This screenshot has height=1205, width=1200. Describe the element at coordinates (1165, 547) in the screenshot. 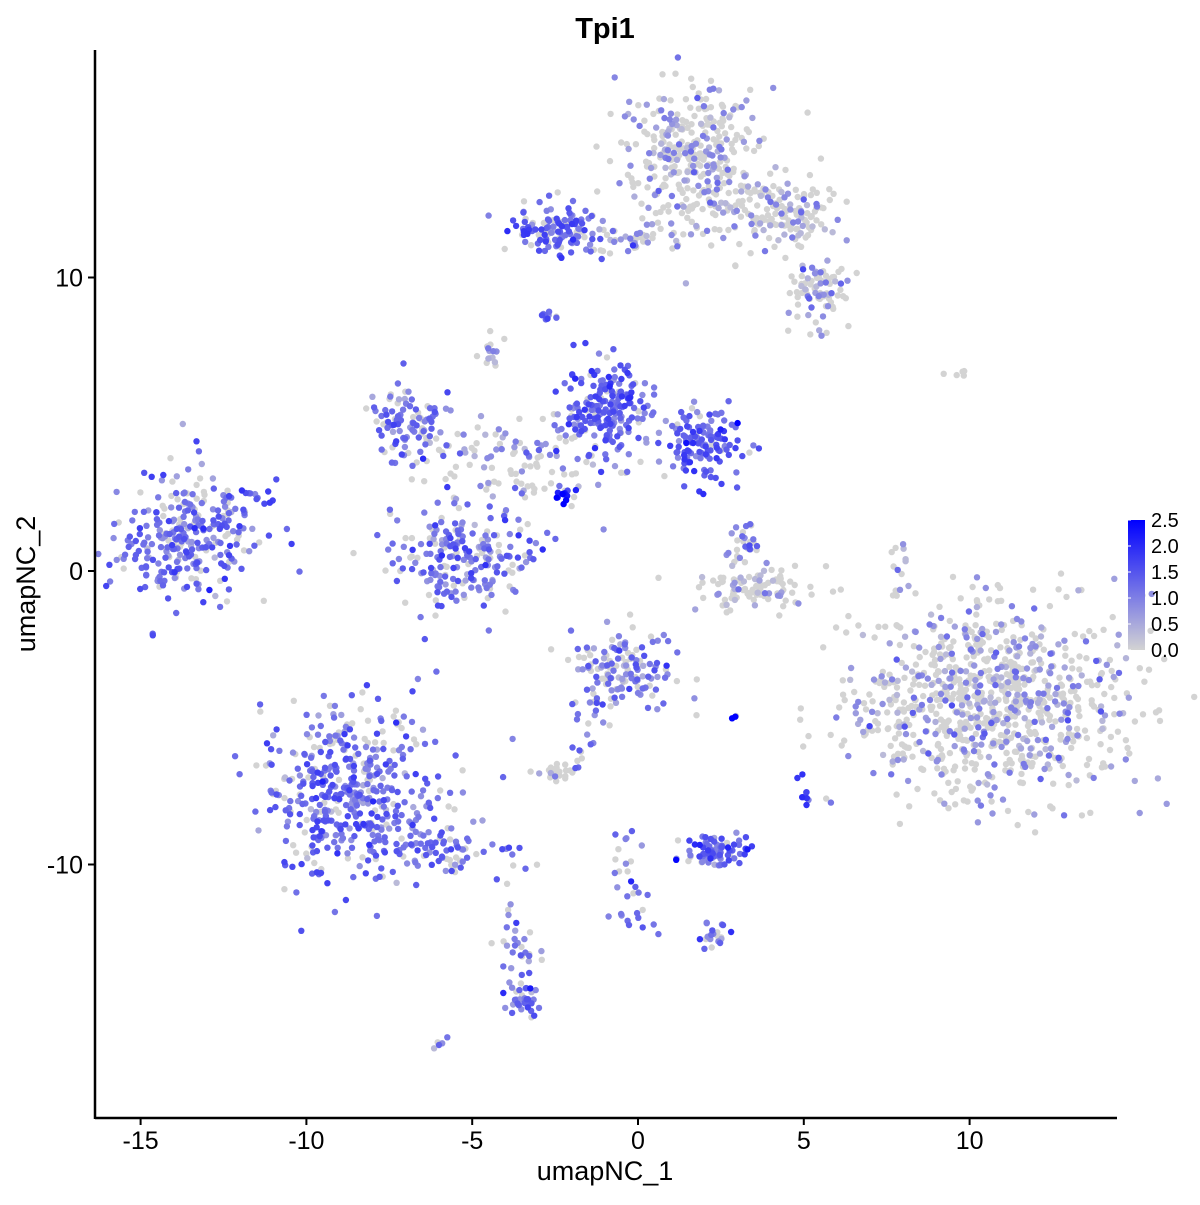

I see `legend-label: 2.0` at that location.